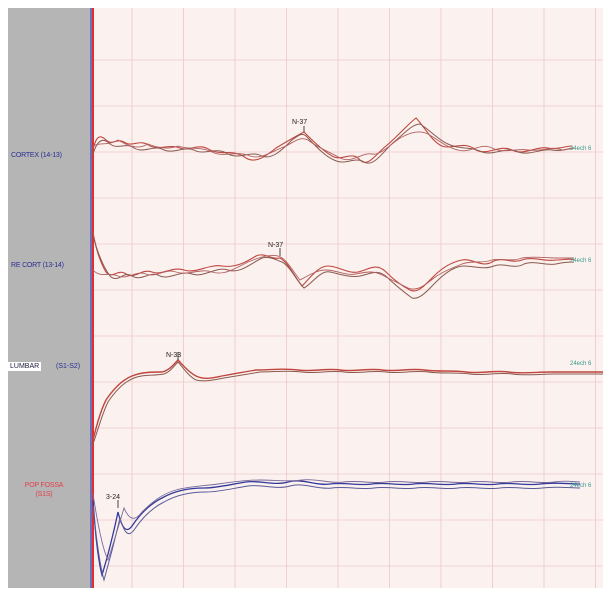 This screenshot has height=595, width=603. Describe the element at coordinates (36, 155) in the screenshot. I see `channel-label-cortex: CORTEX (14-13)` at that location.